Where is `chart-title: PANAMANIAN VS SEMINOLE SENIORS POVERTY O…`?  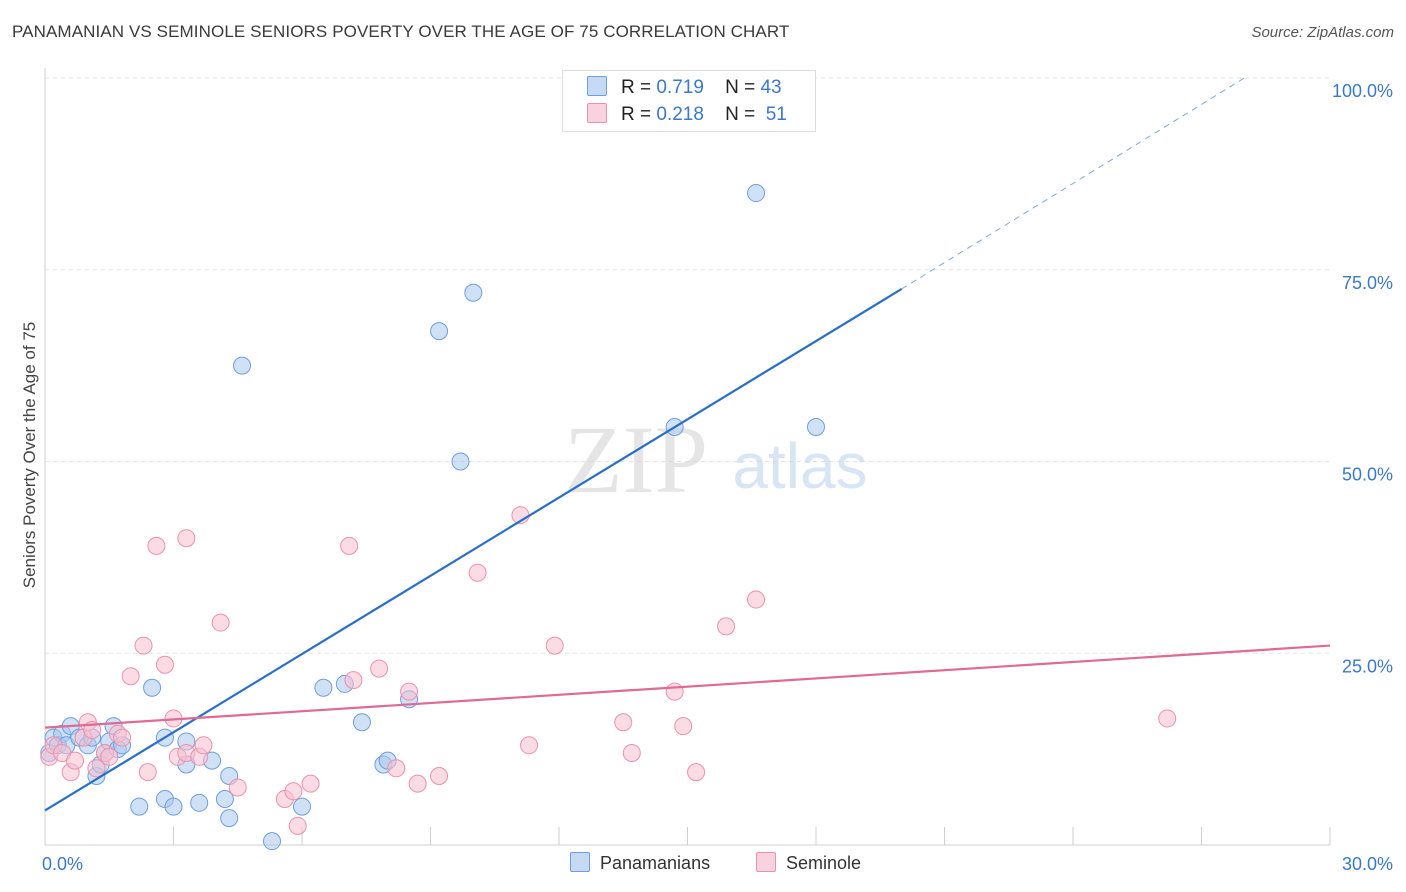 chart-title: PANAMANIAN VS SEMINOLE SENIORS POVERTY O… is located at coordinates (401, 31).